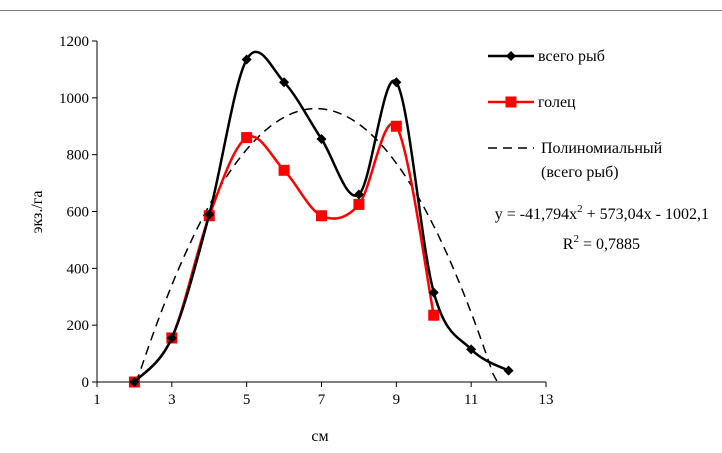  Describe the element at coordinates (532, 102) in the screenshot. I see `legend-item-char: голец` at that location.